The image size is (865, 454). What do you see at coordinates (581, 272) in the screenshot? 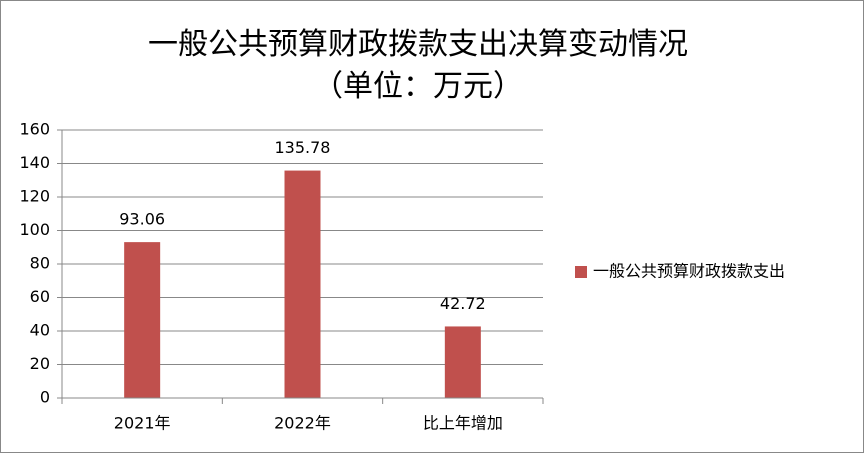
I see `legend-swatch` at bounding box center [581, 272].